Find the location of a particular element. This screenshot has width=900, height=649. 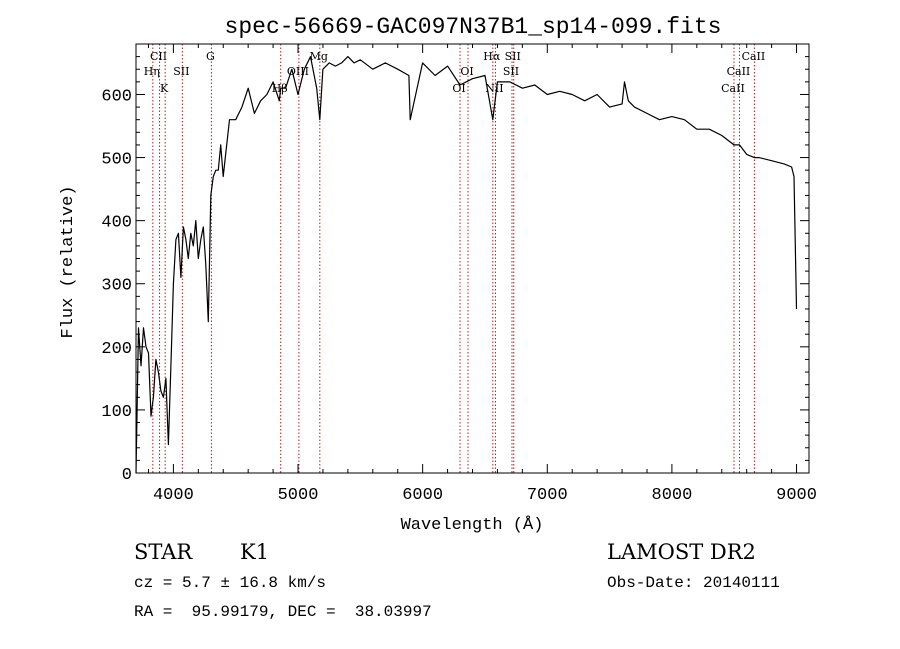

object-subclass: K1 is located at coordinates (255, 552).